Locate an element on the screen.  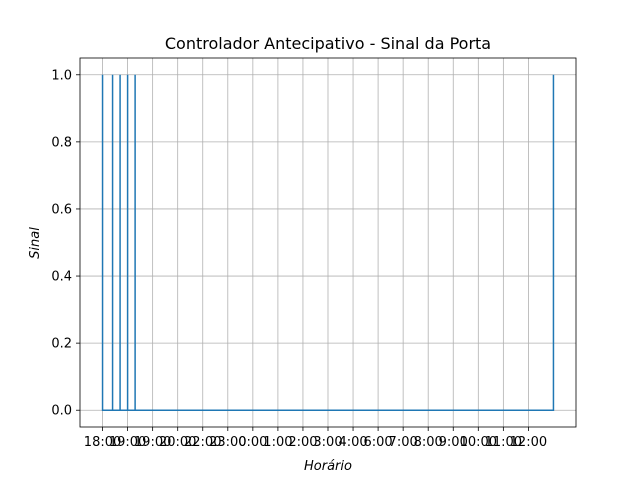
x-tick-label: 11:00 is located at coordinates (503, 442).